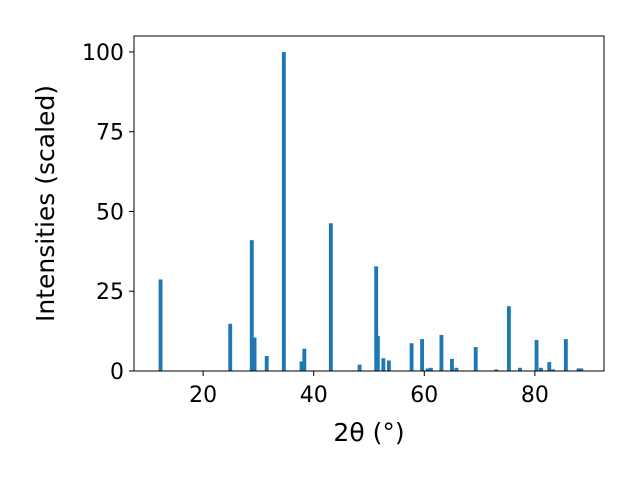 This screenshot has width=640, height=480. Describe the element at coordinates (45, 203) in the screenshot. I see `y-axis-label: Intensities (scaled)` at that location.